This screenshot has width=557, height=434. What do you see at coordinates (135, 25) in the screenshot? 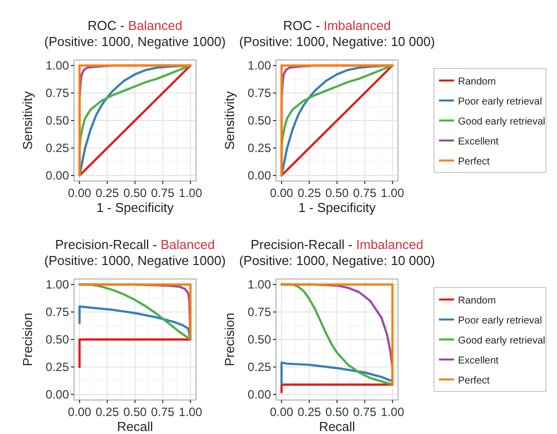
I see `chart-title: ROC - Balanced` at bounding box center [135, 25].